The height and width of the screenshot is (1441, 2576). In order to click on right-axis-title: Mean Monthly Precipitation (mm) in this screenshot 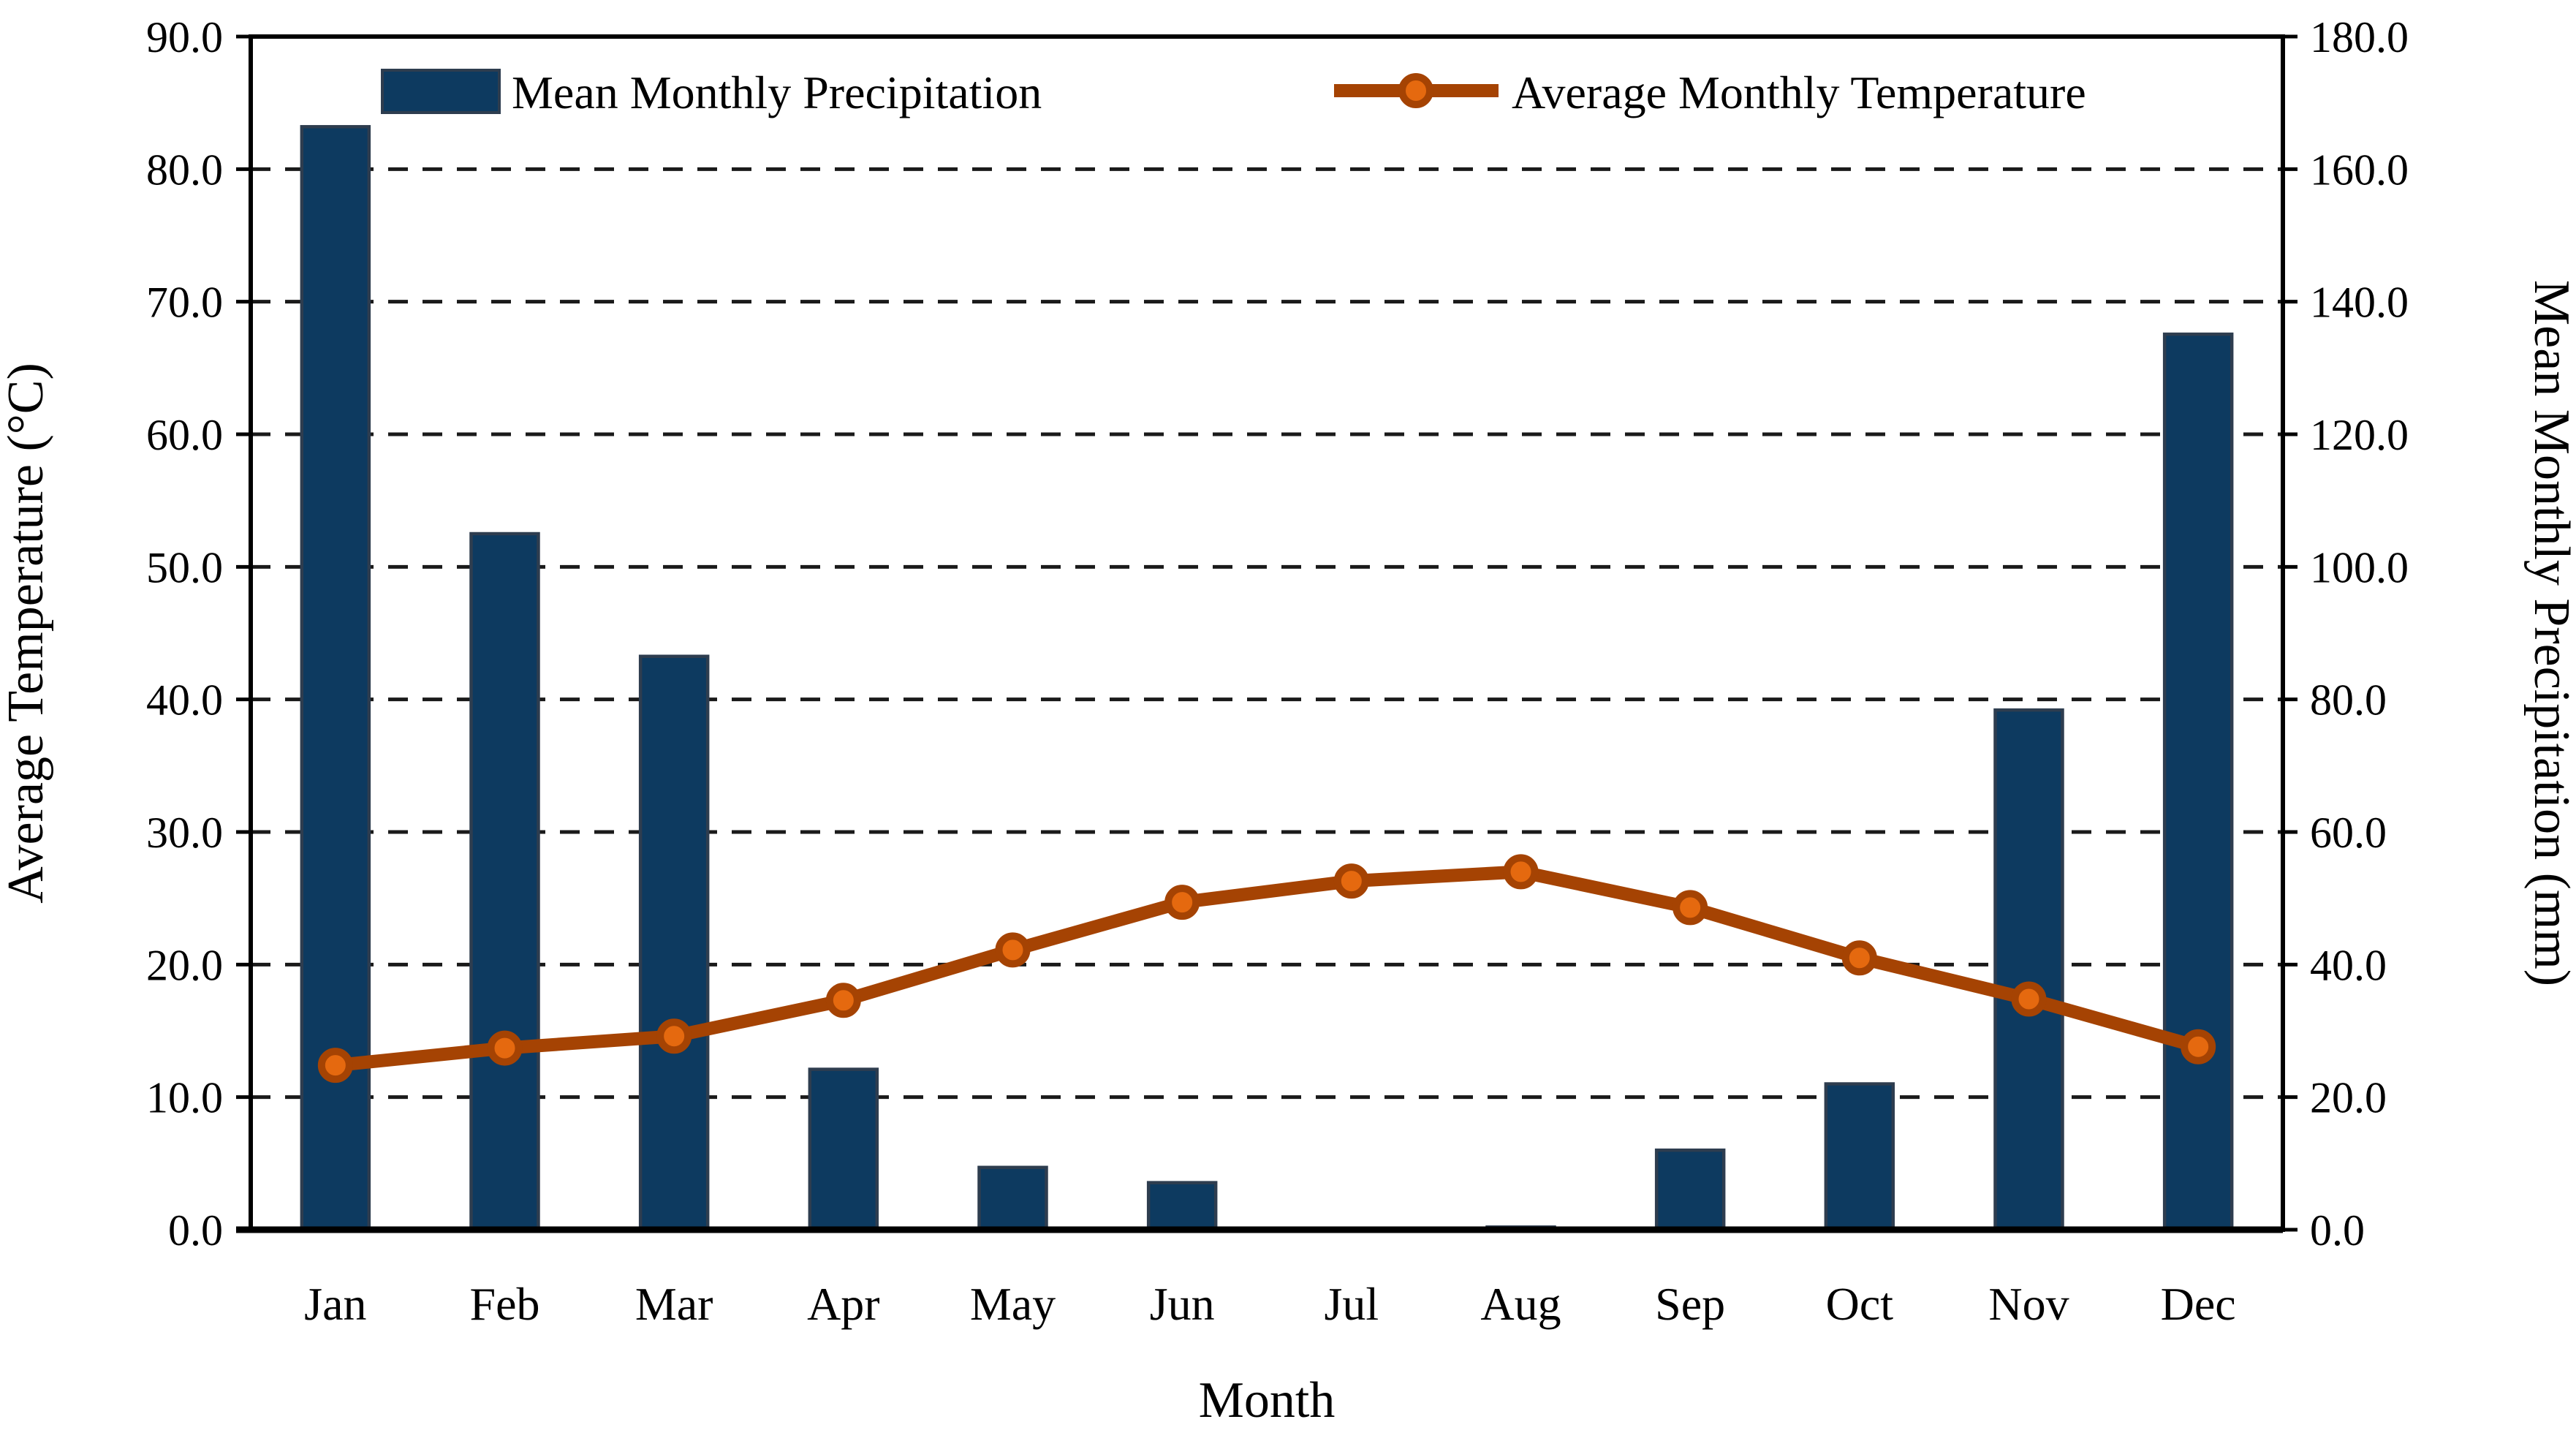, I will do `click(2549, 633)`.